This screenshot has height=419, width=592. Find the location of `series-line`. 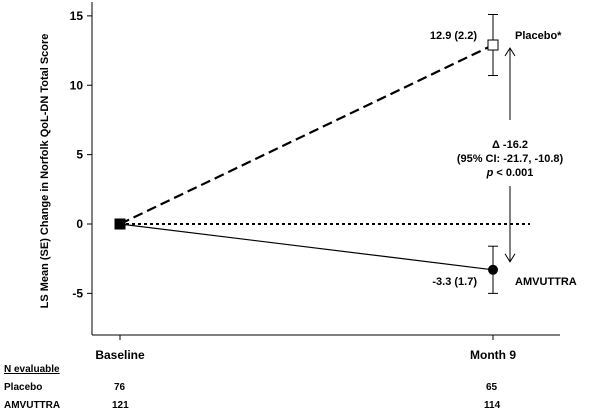

series-line is located at coordinates (306, 247).